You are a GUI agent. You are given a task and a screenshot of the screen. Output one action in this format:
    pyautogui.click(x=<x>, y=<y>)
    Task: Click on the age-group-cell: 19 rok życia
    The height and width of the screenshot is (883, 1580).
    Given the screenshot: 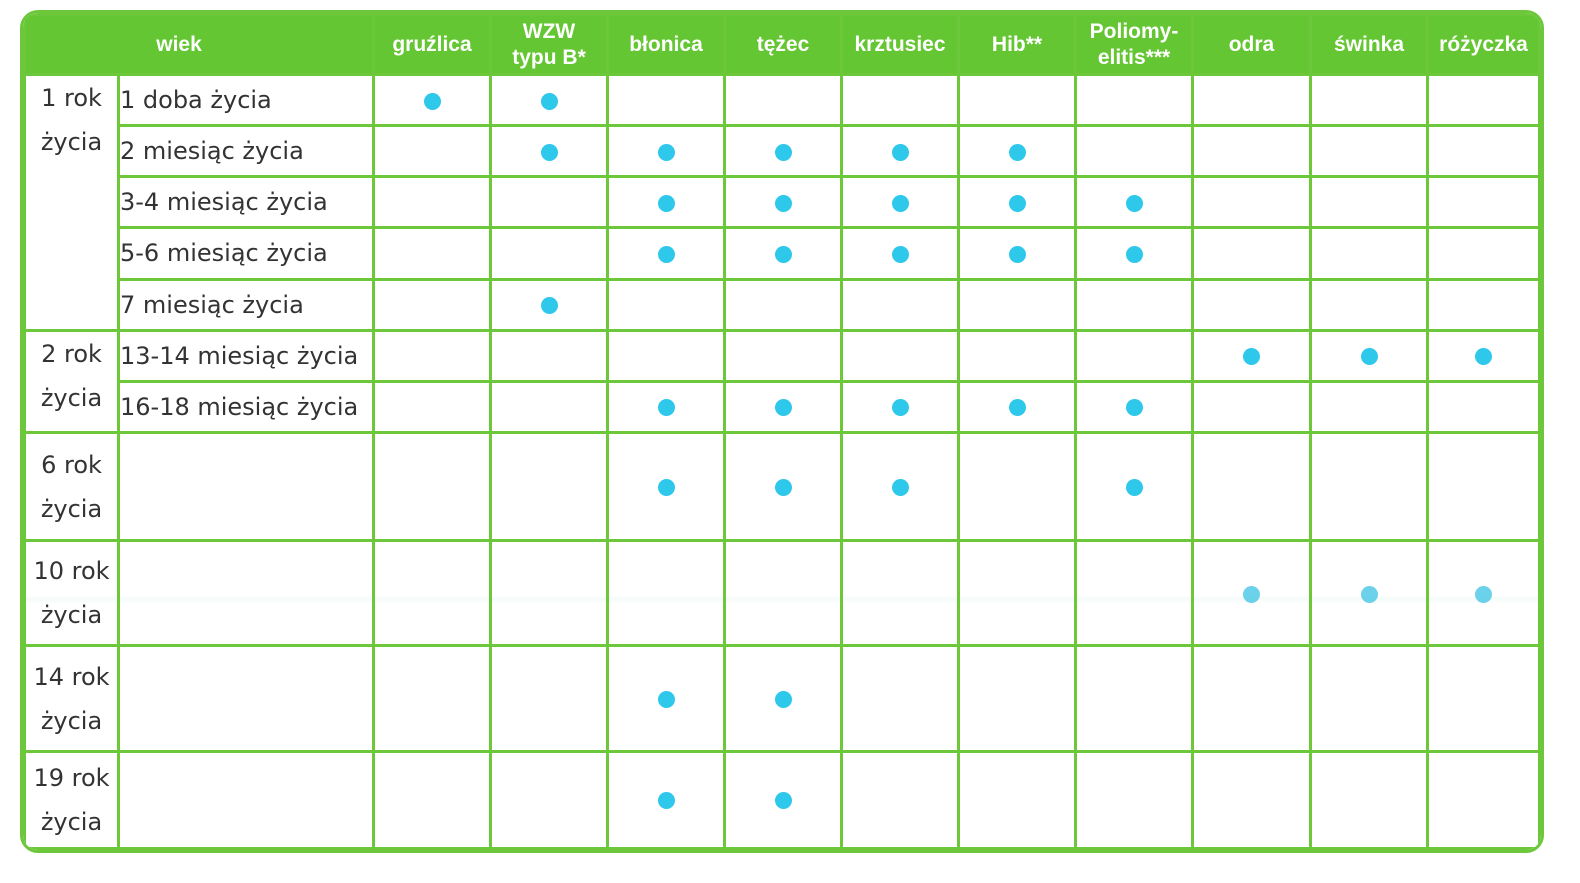 What is the action you would take?
    pyautogui.click(x=71, y=799)
    